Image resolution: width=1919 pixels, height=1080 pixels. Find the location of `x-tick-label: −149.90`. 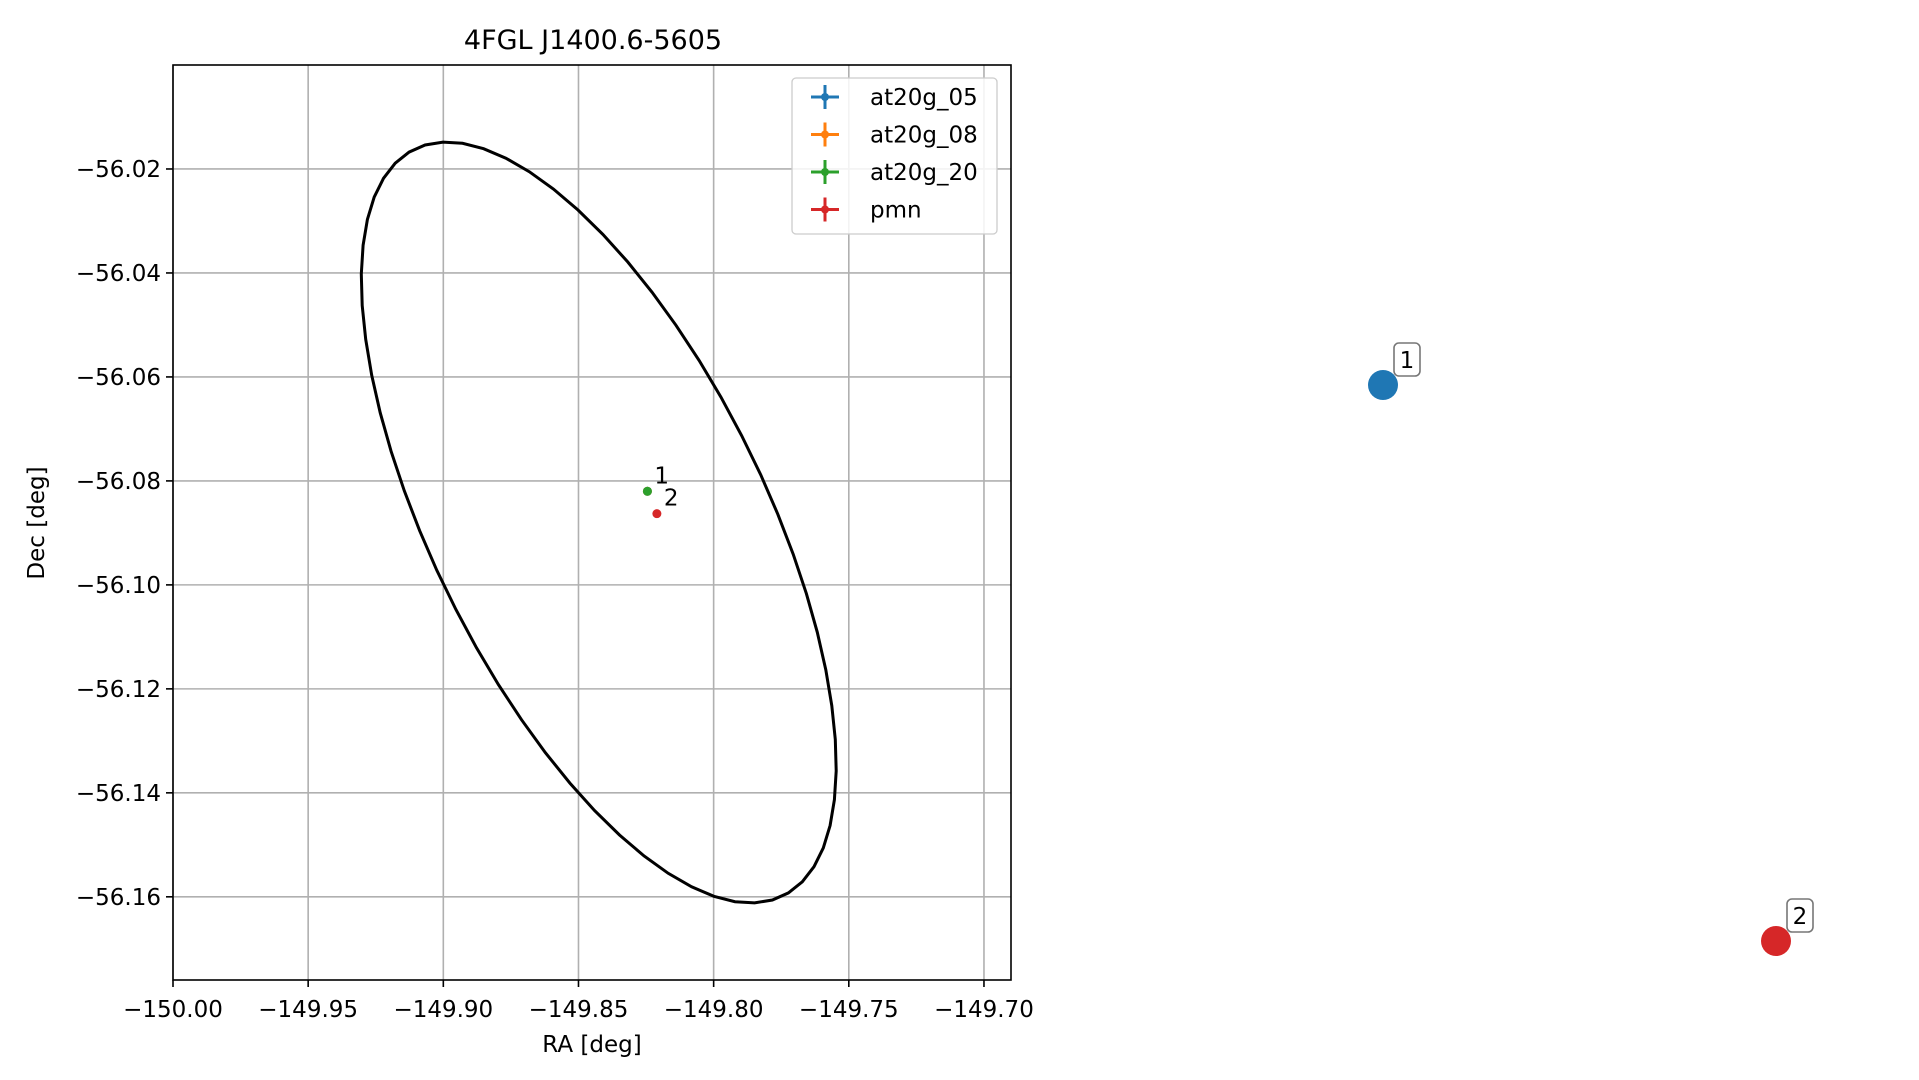

x-tick-label: −149.90 is located at coordinates (443, 1010).